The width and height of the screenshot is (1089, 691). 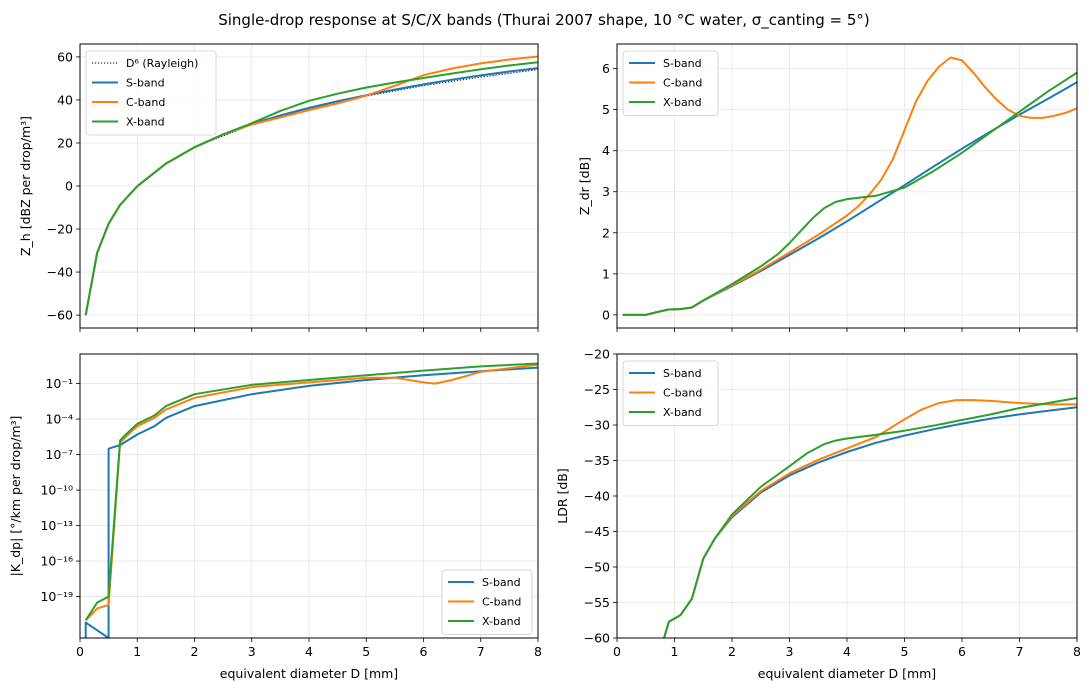 I want to click on y-tick-label: 6, so click(x=606, y=68).